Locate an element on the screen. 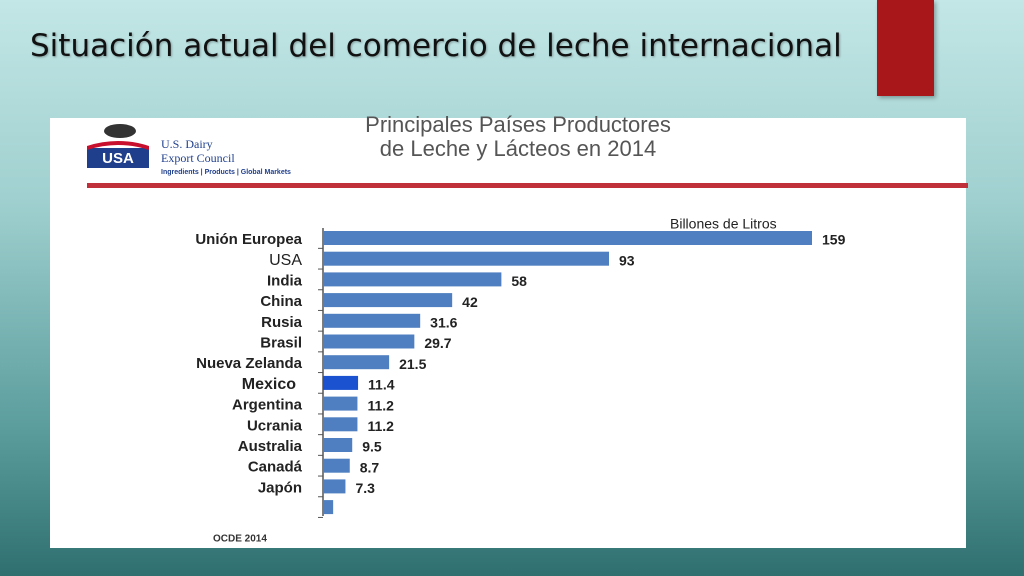 This screenshot has height=576, width=1024. category-label: Mexico is located at coordinates (269, 384).